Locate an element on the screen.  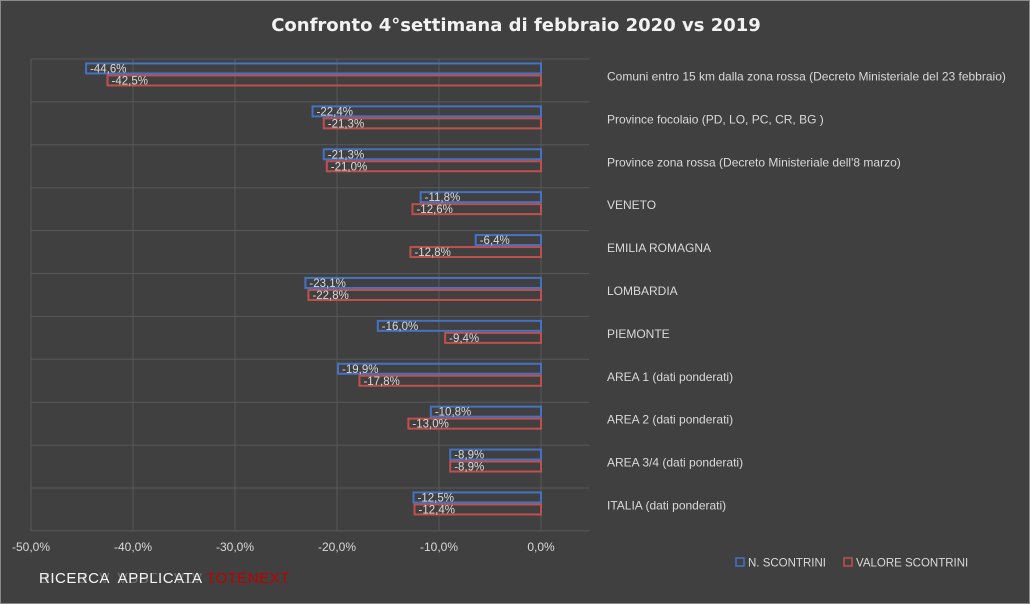
data-label: -44,6% is located at coordinates (108, 69).